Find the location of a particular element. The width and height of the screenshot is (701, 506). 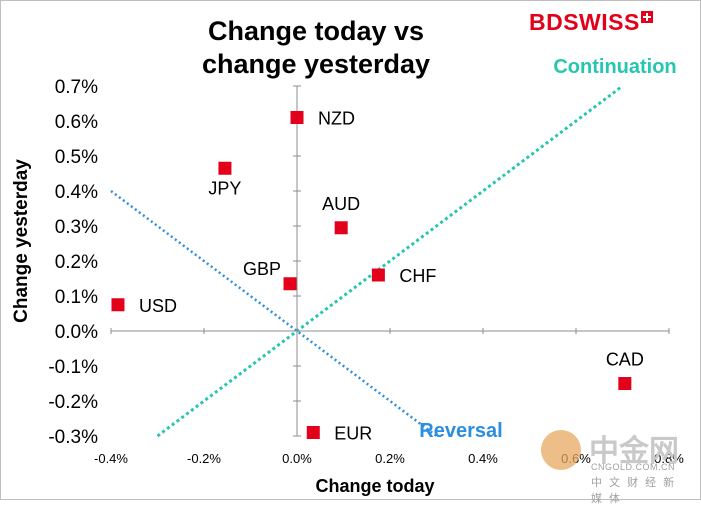

y-tick-label: -0.1% is located at coordinates (73, 367).